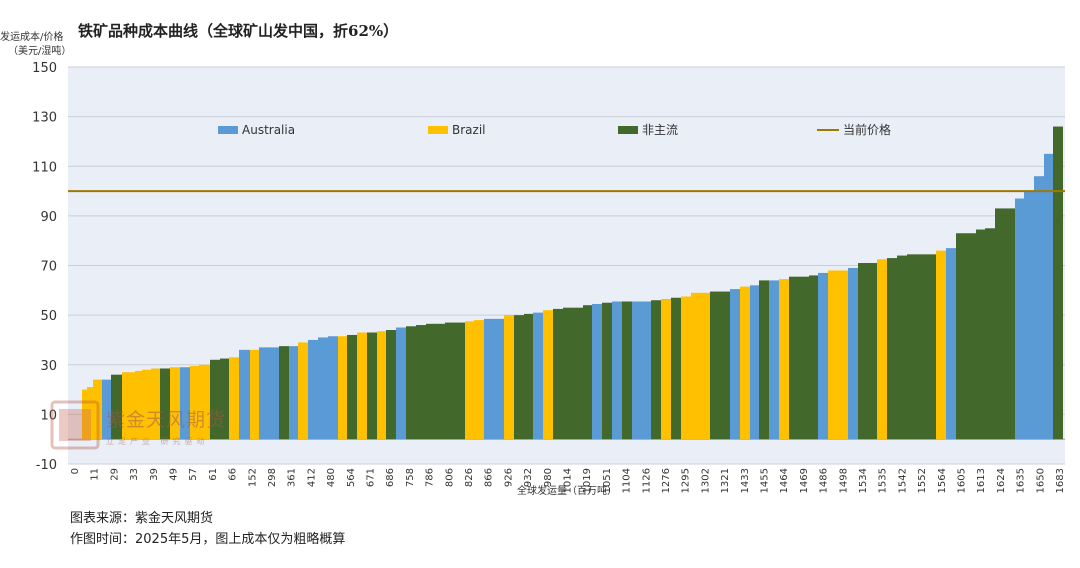 Image resolution: width=1080 pixels, height=568 pixels. I want to click on x-tick-label: 57, so click(193, 474).